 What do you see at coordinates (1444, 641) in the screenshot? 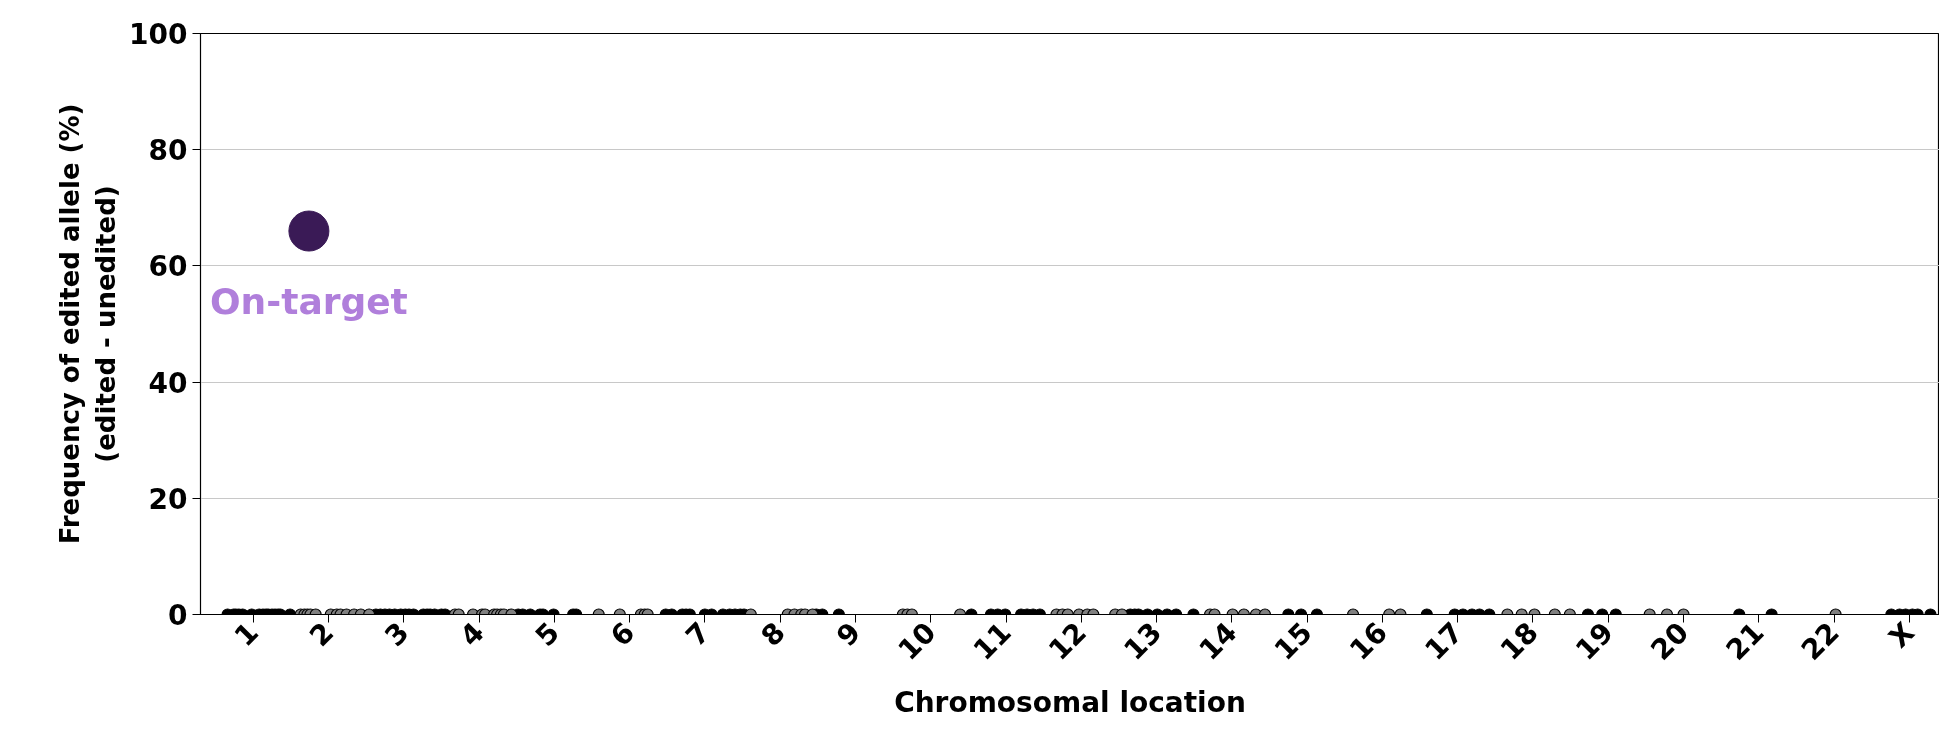
I see `x-tick-label: 17` at bounding box center [1444, 641].